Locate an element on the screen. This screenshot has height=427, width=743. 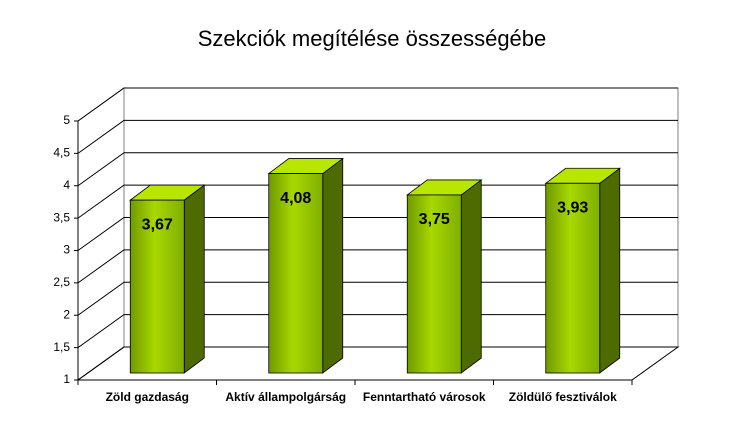
value-label: 3,67 is located at coordinates (157, 224).